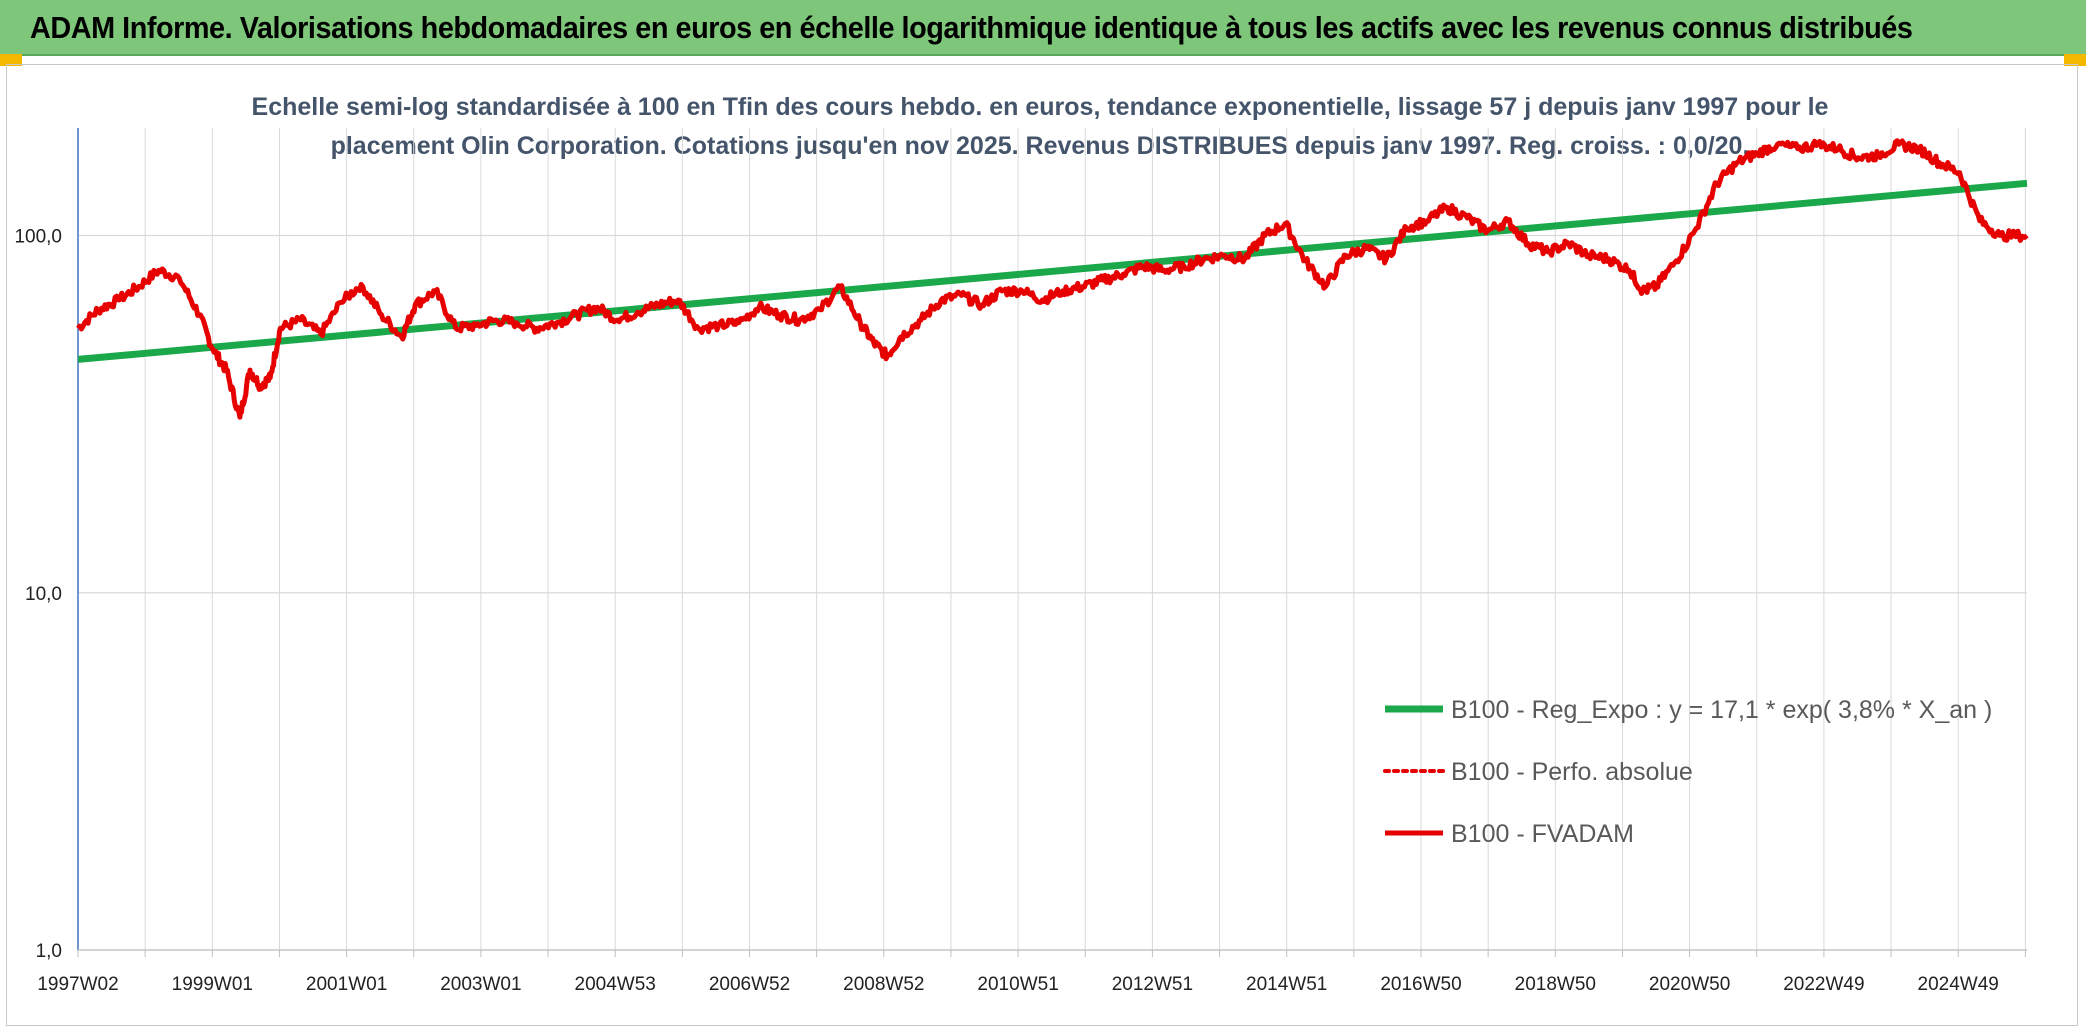 The image size is (2086, 1033). What do you see at coordinates (1958, 984) in the screenshot?
I see `x-tick-label: 2024W49` at bounding box center [1958, 984].